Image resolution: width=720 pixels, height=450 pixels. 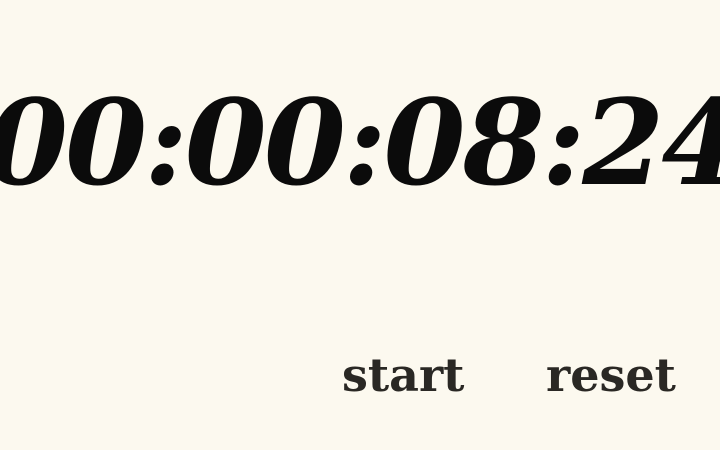 What do you see at coordinates (409, 375) in the screenshot?
I see `start-button: start` at bounding box center [409, 375].